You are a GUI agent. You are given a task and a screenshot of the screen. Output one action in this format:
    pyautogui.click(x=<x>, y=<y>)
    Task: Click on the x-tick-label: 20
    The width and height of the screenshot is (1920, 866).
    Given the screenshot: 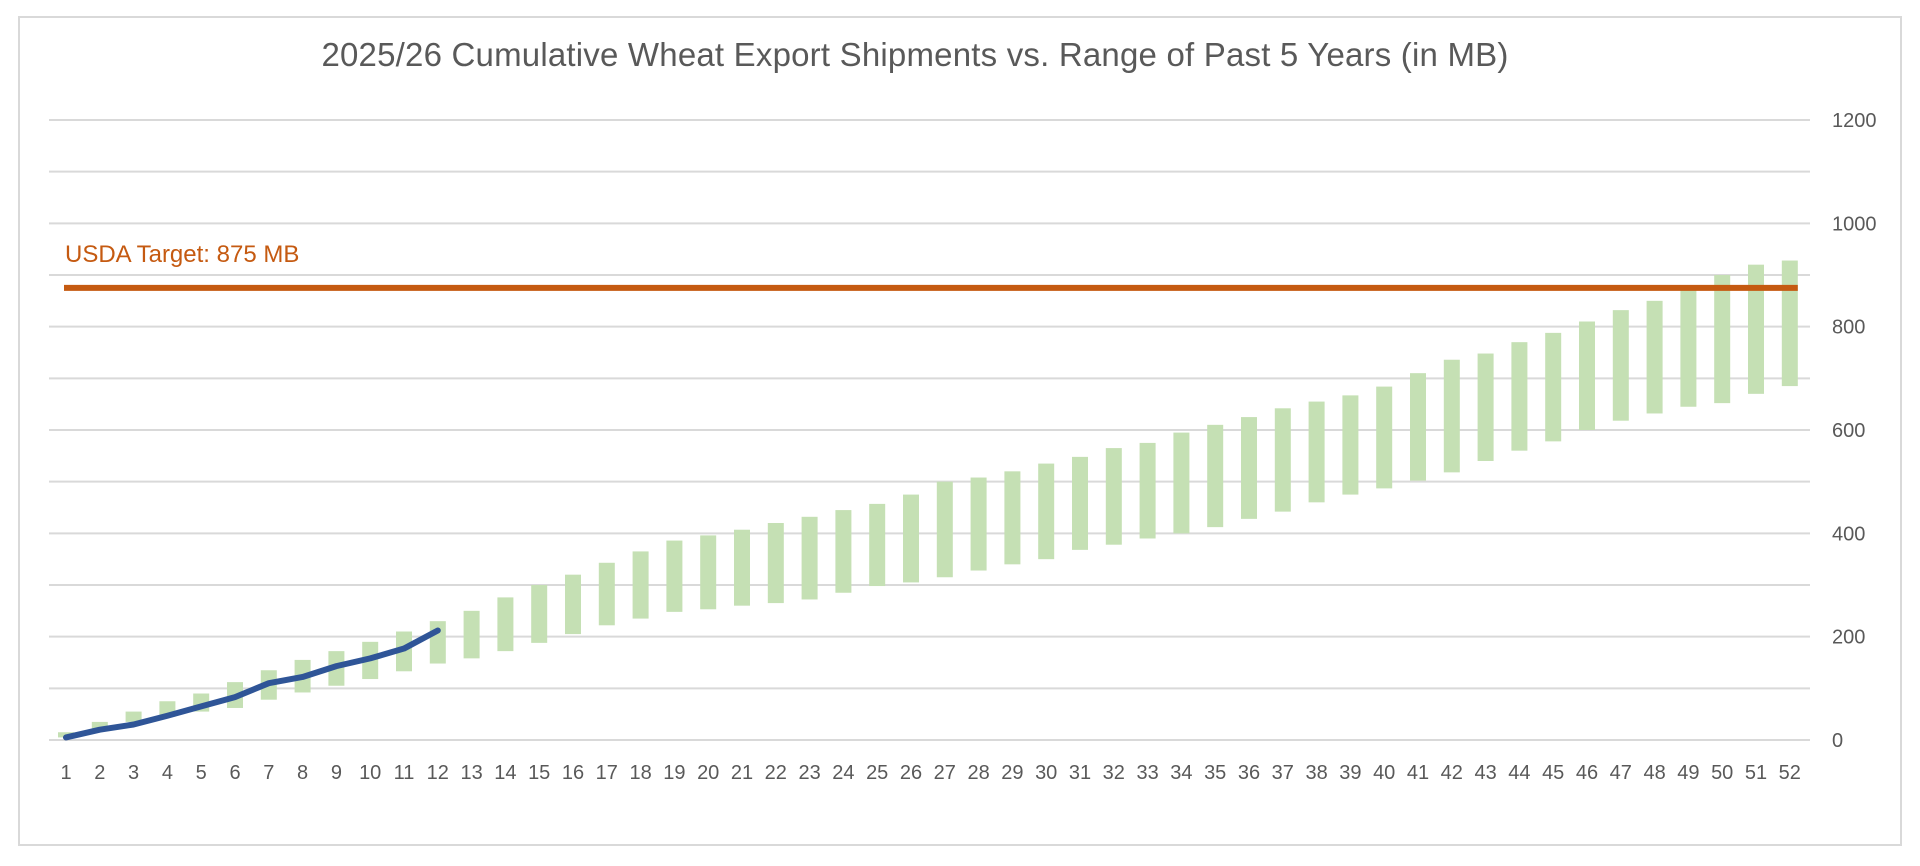 What is the action you would take?
    pyautogui.click(x=708, y=773)
    